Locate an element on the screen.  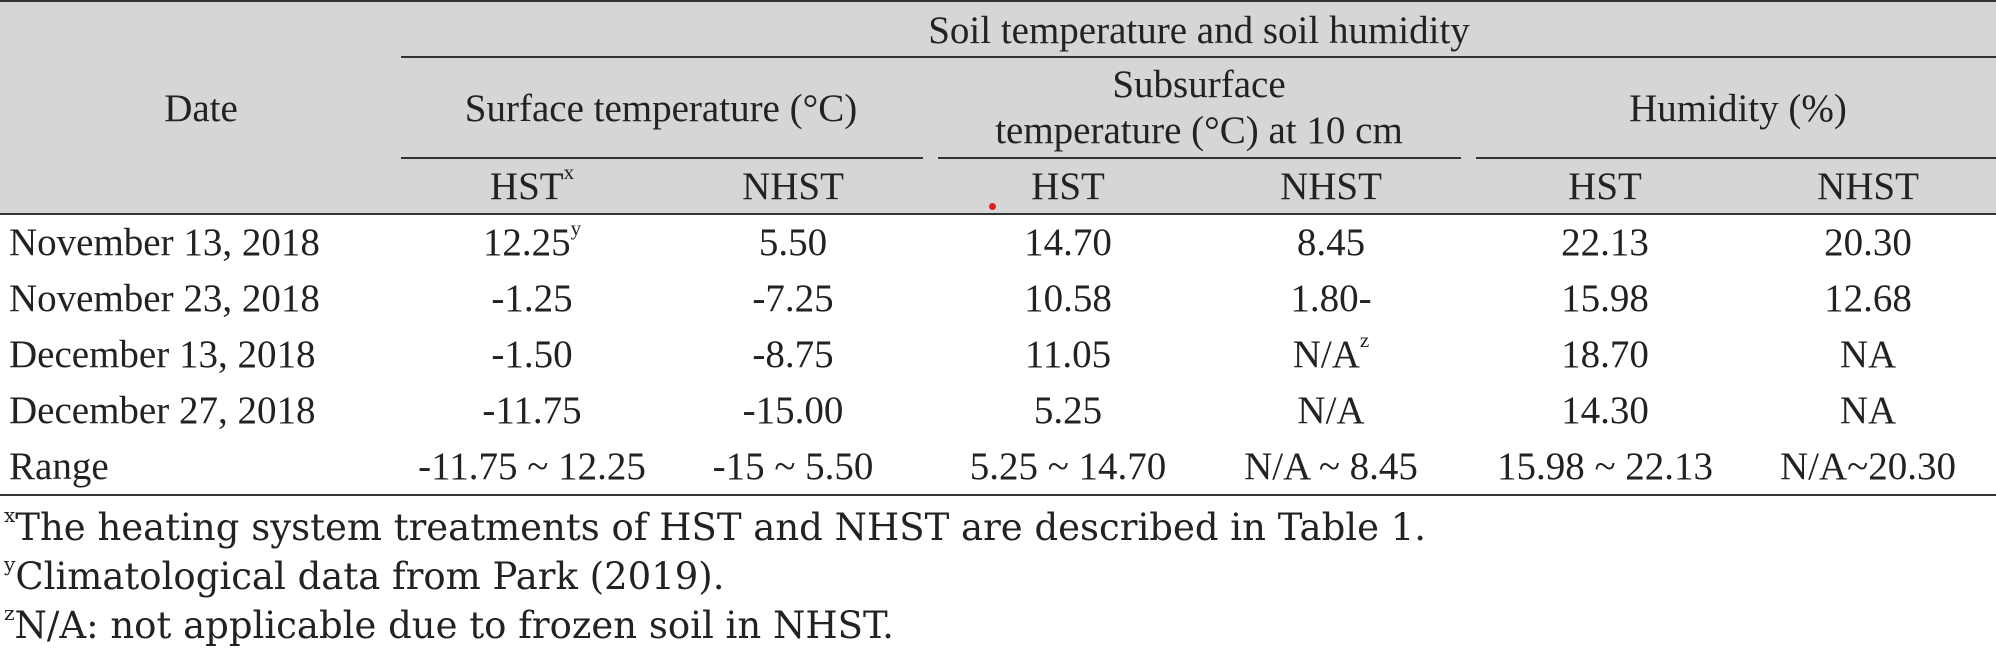
group-header: Soil temperature and soil humidity is located at coordinates (1199, 30).